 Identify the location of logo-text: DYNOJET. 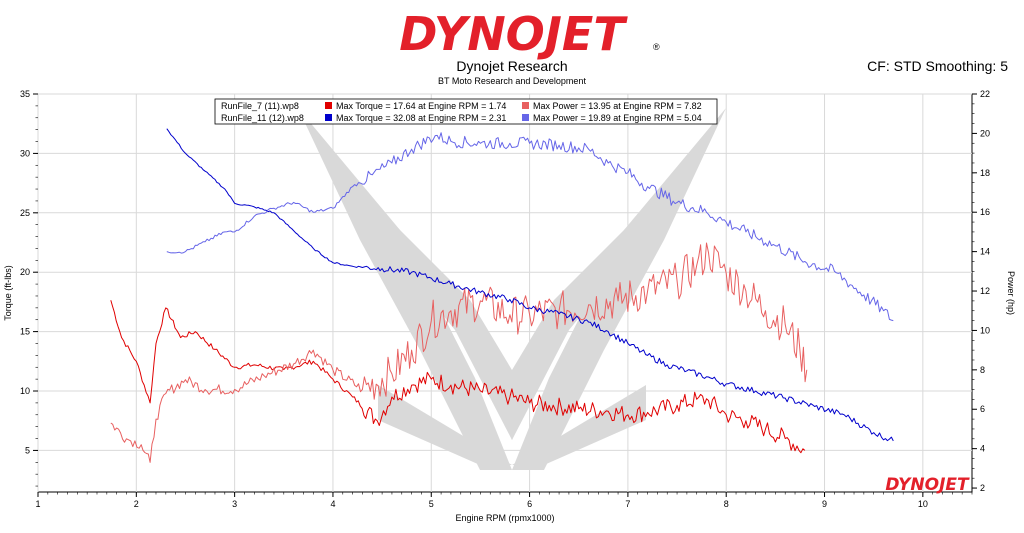
(513, 34).